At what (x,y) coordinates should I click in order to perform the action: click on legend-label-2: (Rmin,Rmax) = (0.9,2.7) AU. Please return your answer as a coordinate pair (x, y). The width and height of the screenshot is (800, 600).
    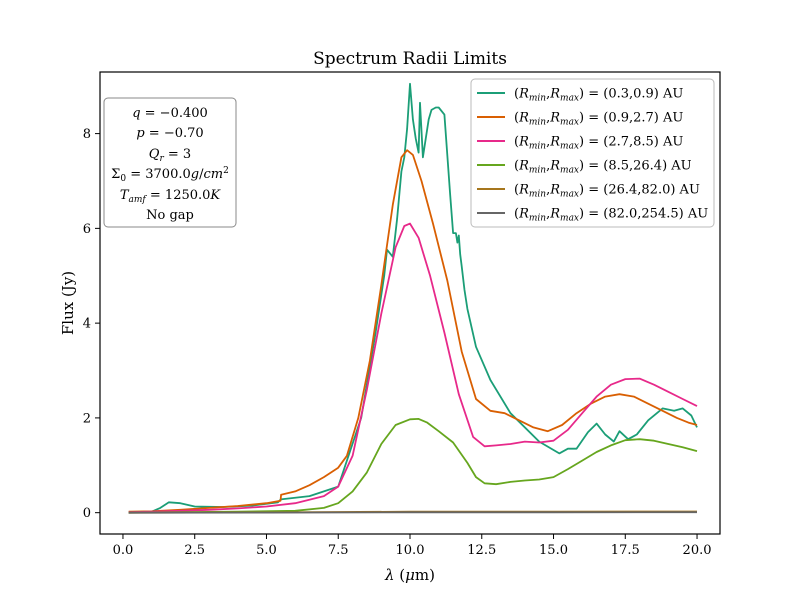
    Looking at the image, I should click on (598, 119).